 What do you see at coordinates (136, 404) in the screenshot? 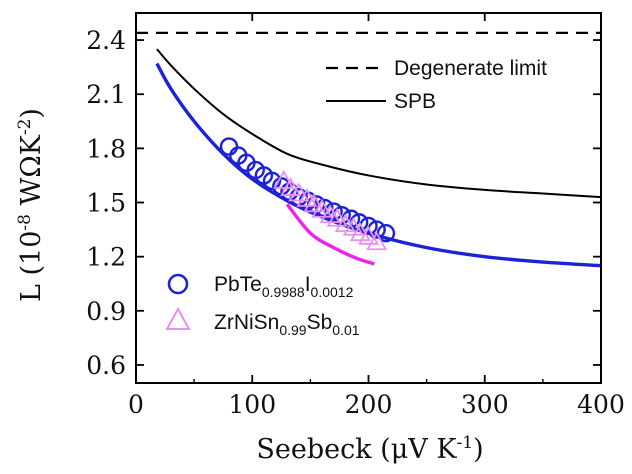
I see `x-tick-label-0: 0` at bounding box center [136, 404].